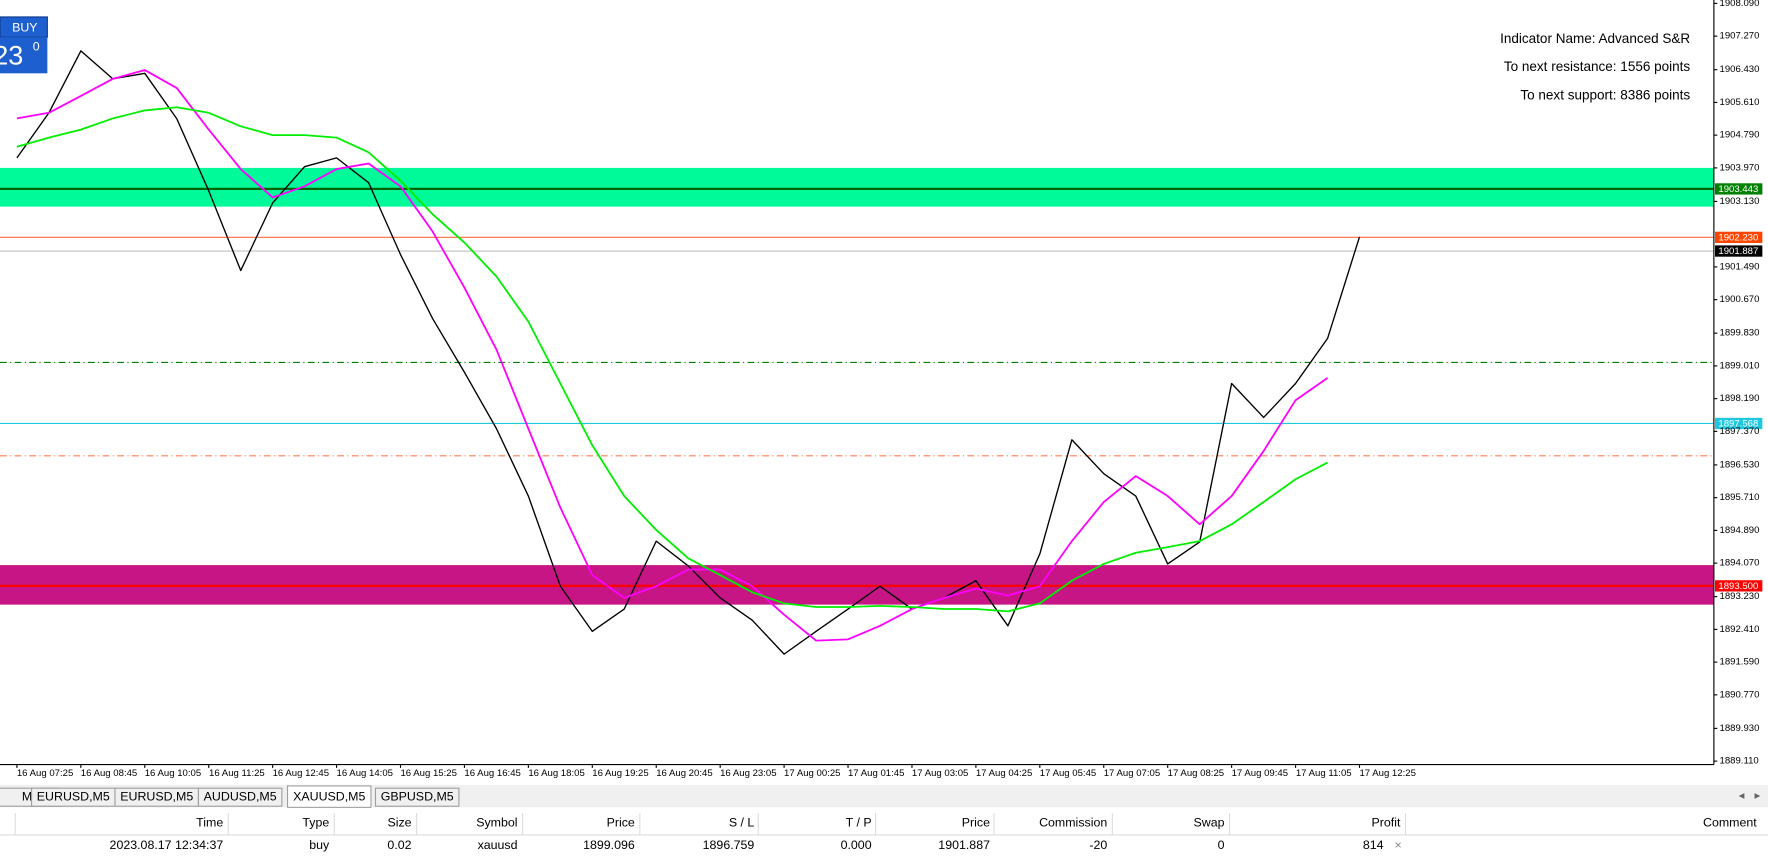 The height and width of the screenshot is (857, 1768). Describe the element at coordinates (1757, 796) in the screenshot. I see `scroll-right: ▸` at that location.